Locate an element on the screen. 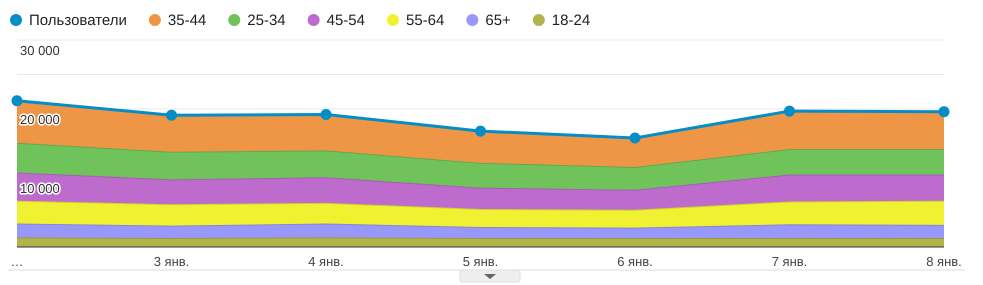  legend-label: 55-64 is located at coordinates (425, 20).